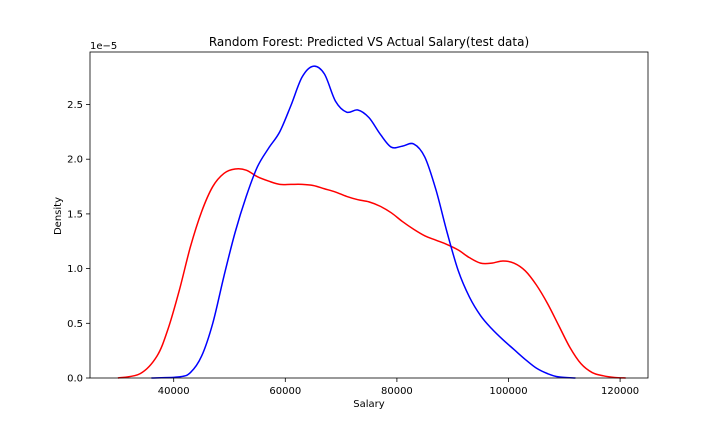 The image size is (720, 432). Describe the element at coordinates (75, 214) in the screenshot. I see `y-tick-label: 1.5` at that location.